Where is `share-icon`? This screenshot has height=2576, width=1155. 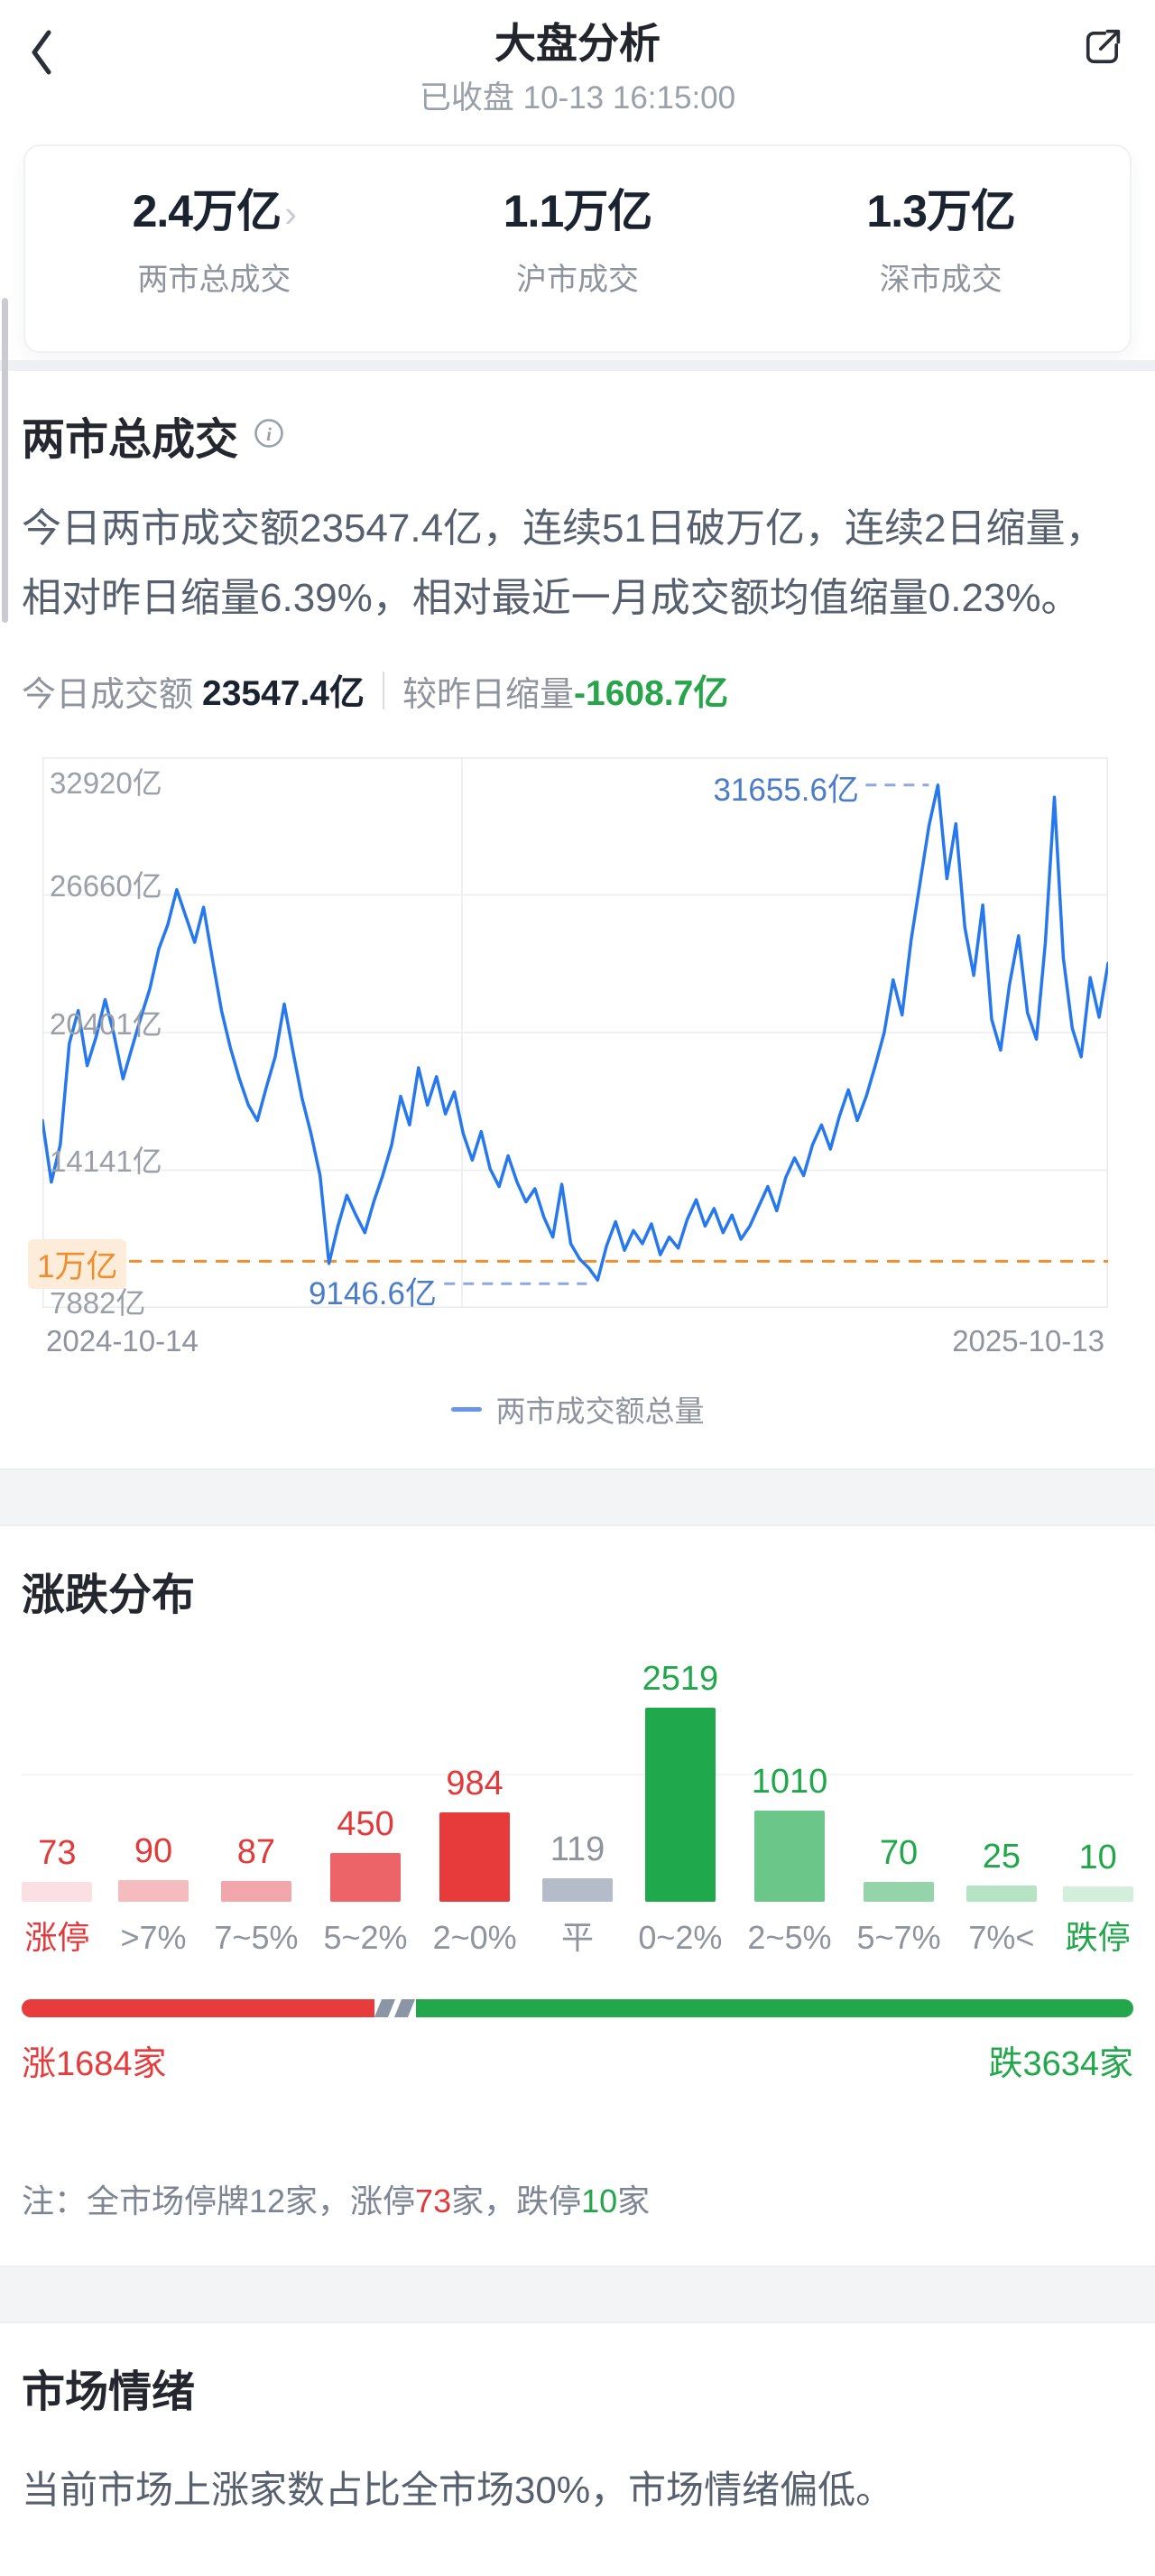
share-icon is located at coordinates (1102, 51).